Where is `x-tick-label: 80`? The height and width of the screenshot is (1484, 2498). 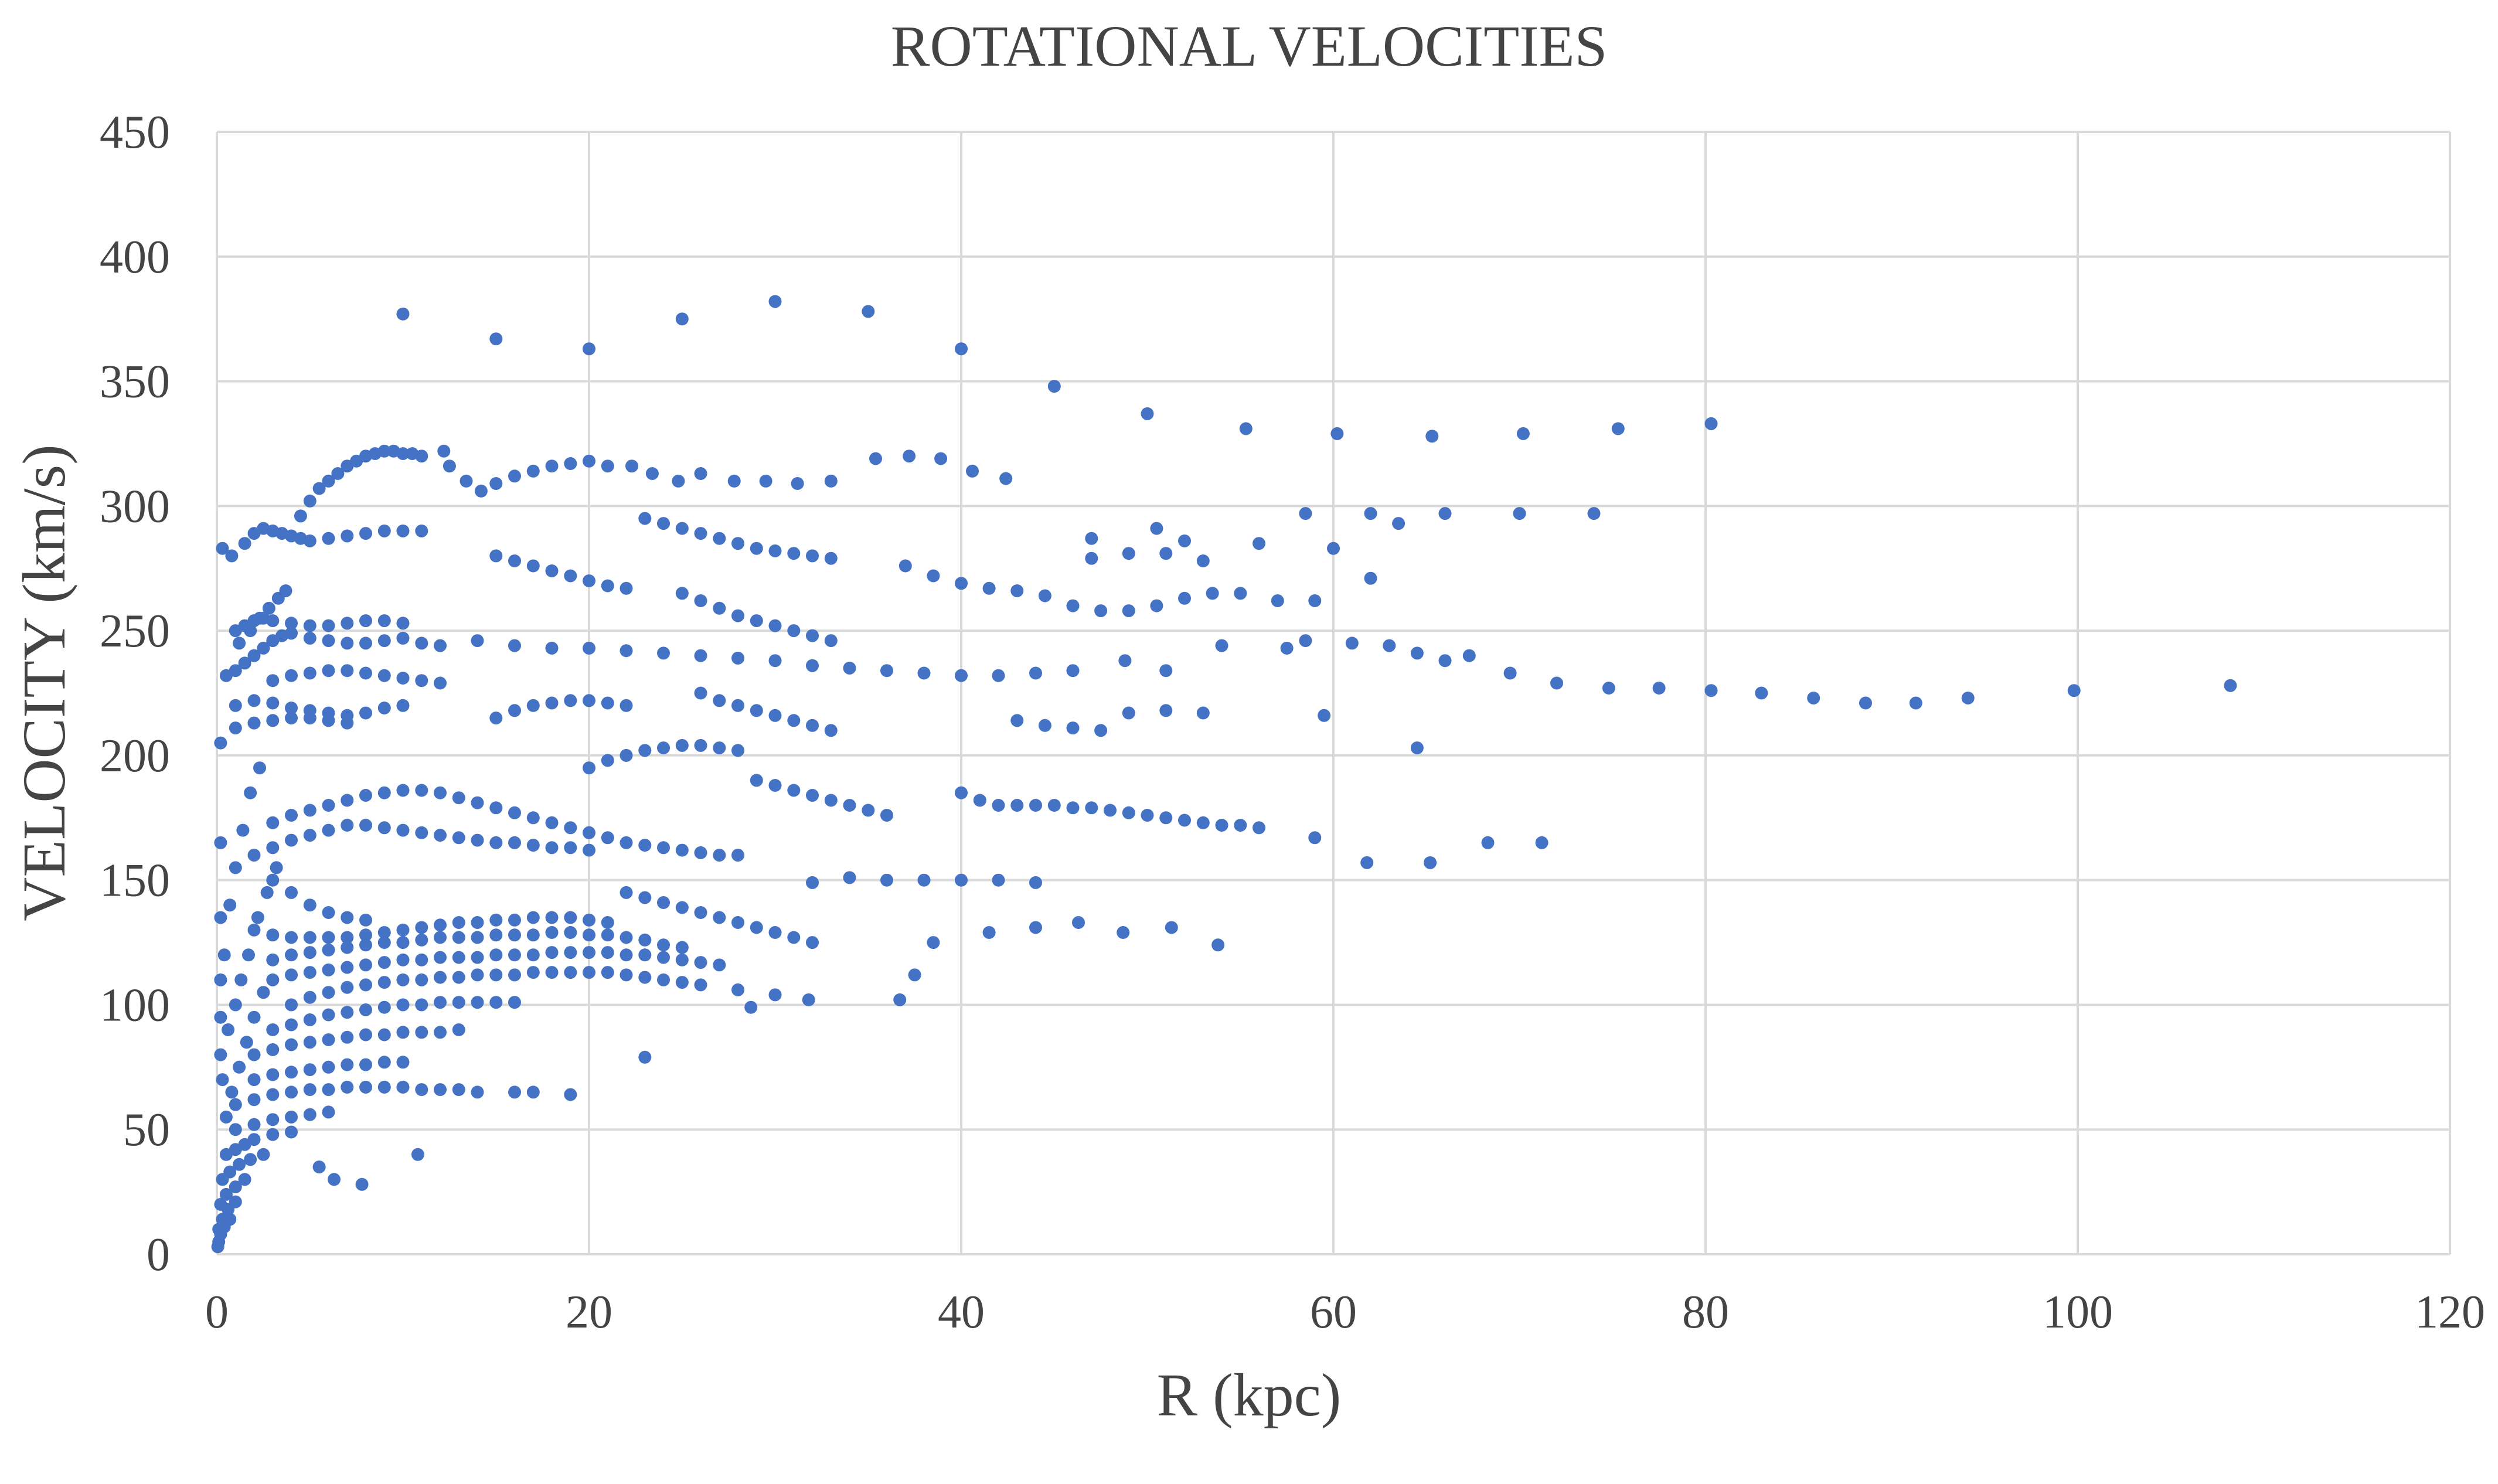
x-tick-label: 80 is located at coordinates (1706, 1312).